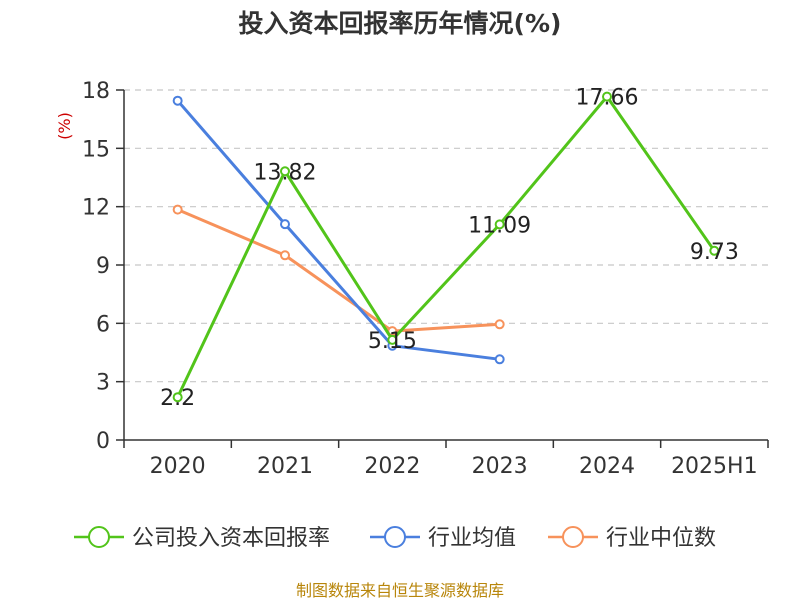  Describe the element at coordinates (661, 538) in the screenshot. I see `legend-label: 行业中位数` at that location.